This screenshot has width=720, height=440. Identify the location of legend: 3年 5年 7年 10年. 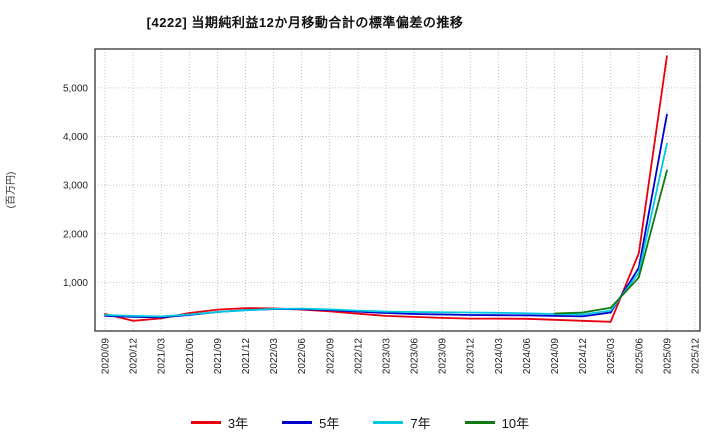
(360, 422).